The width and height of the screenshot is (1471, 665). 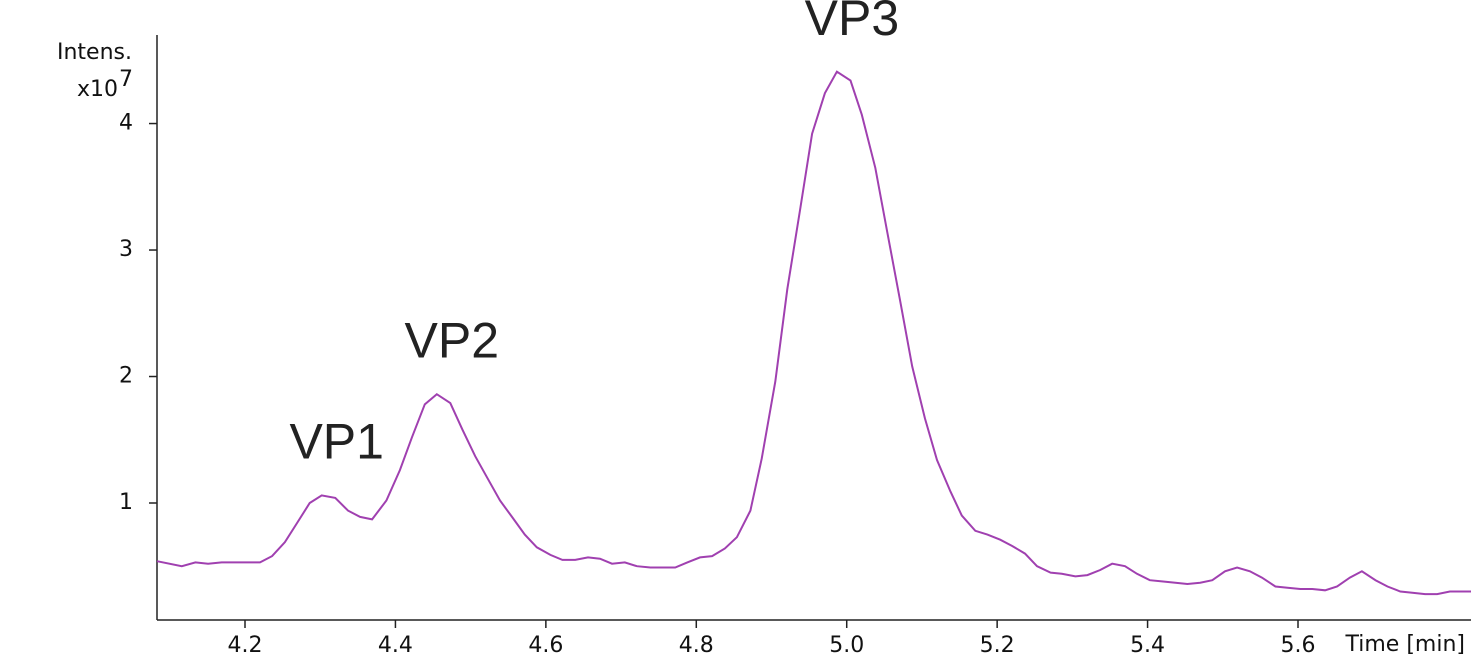 What do you see at coordinates (1298, 645) in the screenshot?
I see `x-tick-label: 5.6` at bounding box center [1298, 645].